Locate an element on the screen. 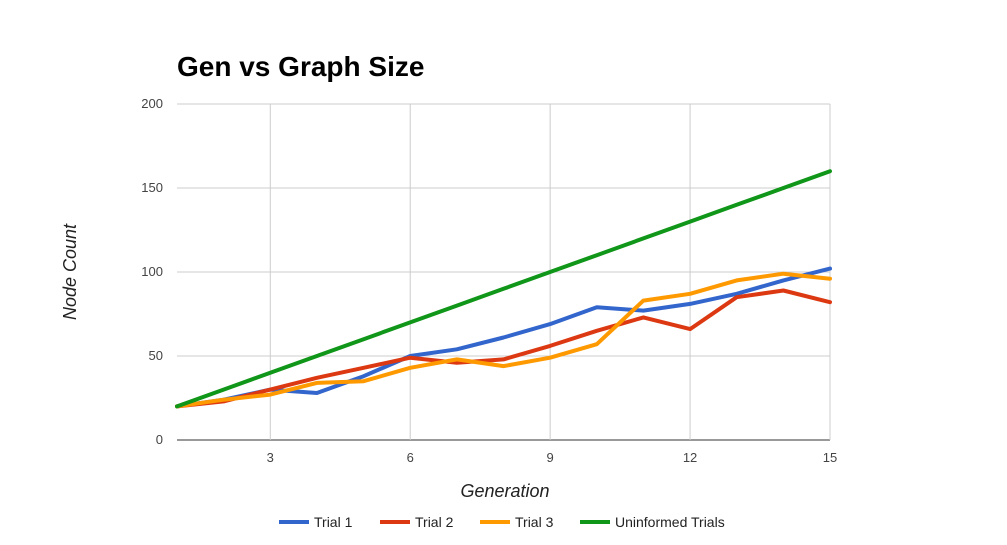  x-axis-title: Generation is located at coordinates (504, 491).